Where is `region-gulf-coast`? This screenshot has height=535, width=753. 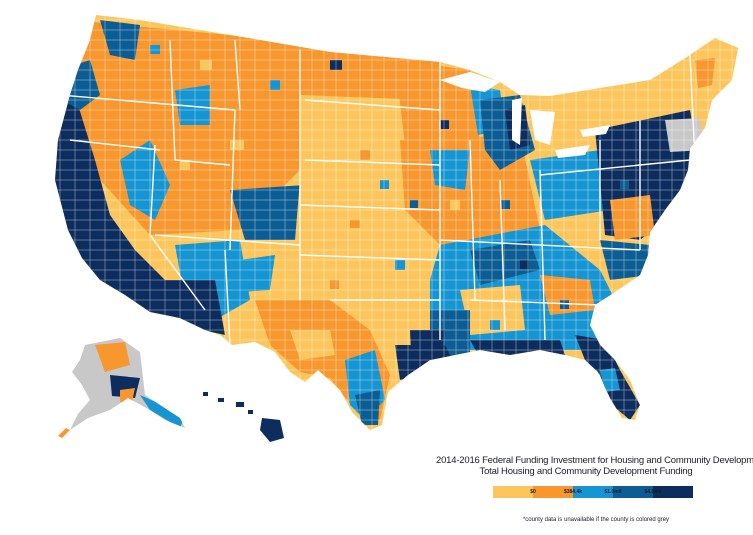 region-gulf-coast is located at coordinates (425, 362).